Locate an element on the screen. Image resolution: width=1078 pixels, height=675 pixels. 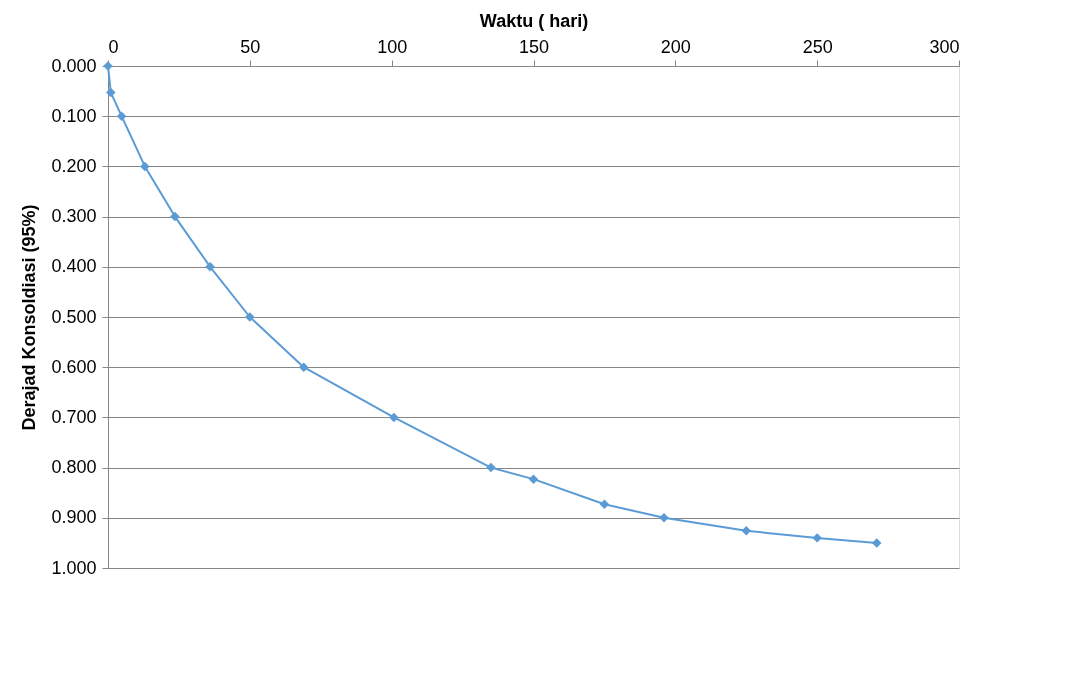
x-tick-label: 300 is located at coordinates (944, 46).